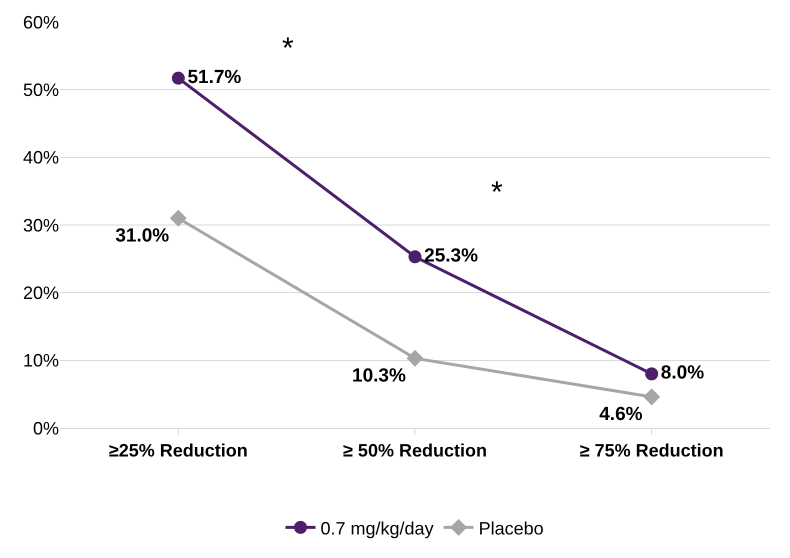  What do you see at coordinates (40, 292) in the screenshot?
I see `y-tick-label: 20%` at bounding box center [40, 292].